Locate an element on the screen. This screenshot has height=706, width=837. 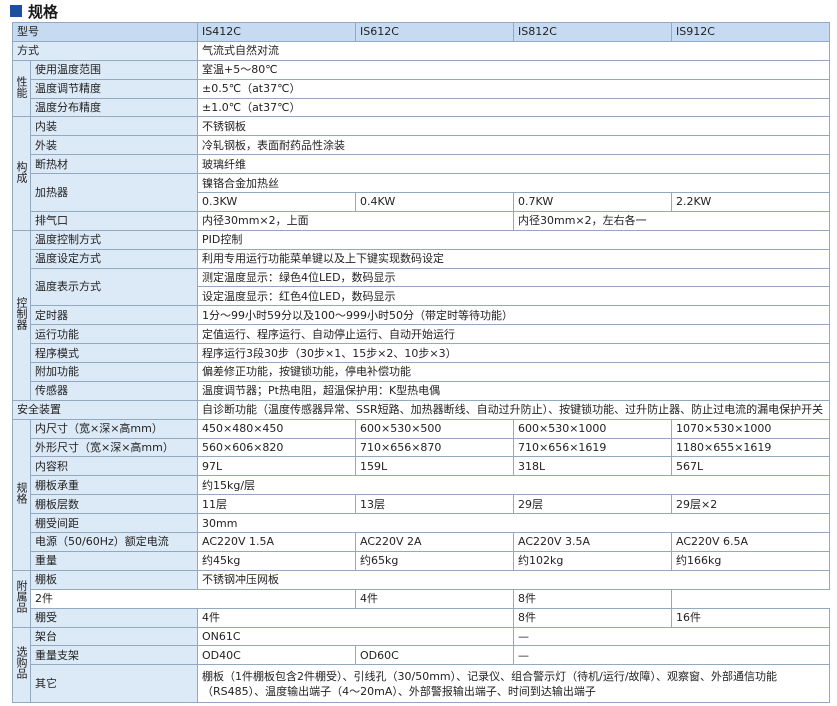
value-cell: OD60C is located at coordinates (434, 655).